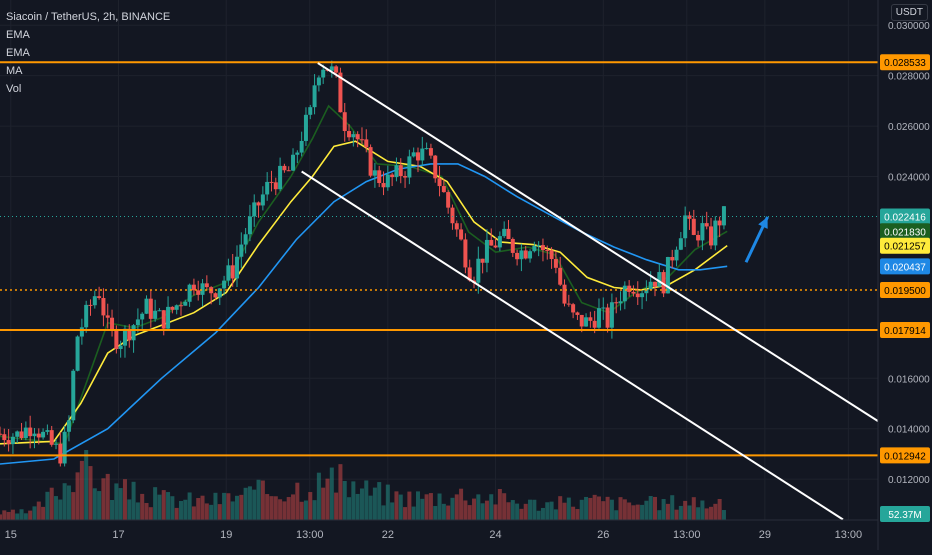 This screenshot has height=555, width=932. Describe the element at coordinates (11, 535) in the screenshot. I see `x-tick-label: 15` at that location.